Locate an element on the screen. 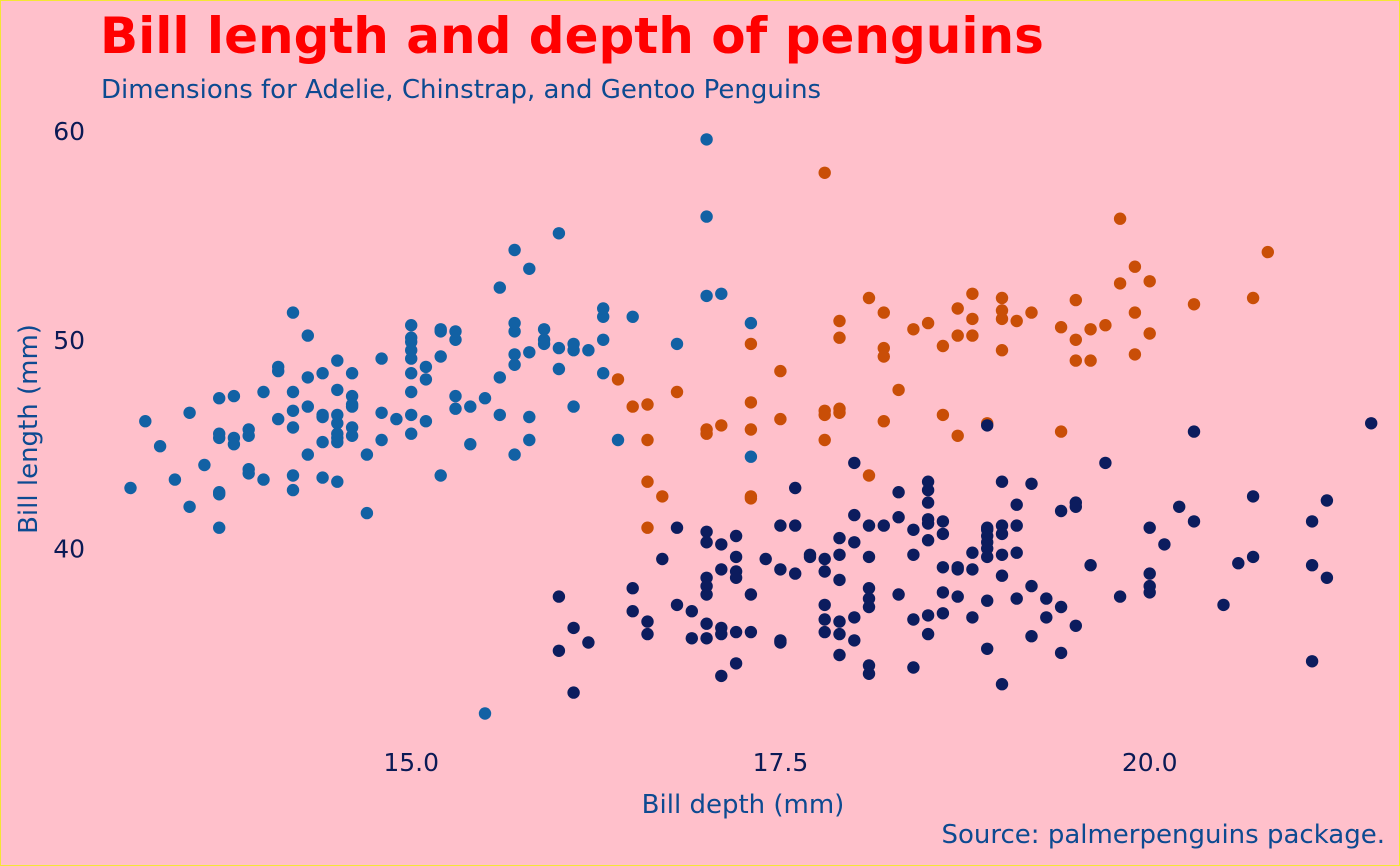 The width and height of the screenshot is (1400, 866). x-tick-label: 20.0 is located at coordinates (1150, 762).